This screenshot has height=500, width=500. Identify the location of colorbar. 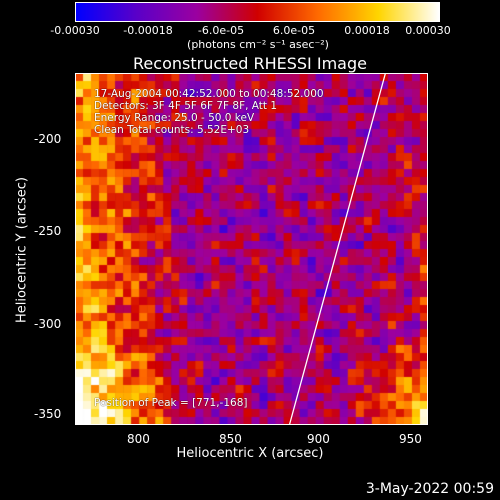
(257, 12).